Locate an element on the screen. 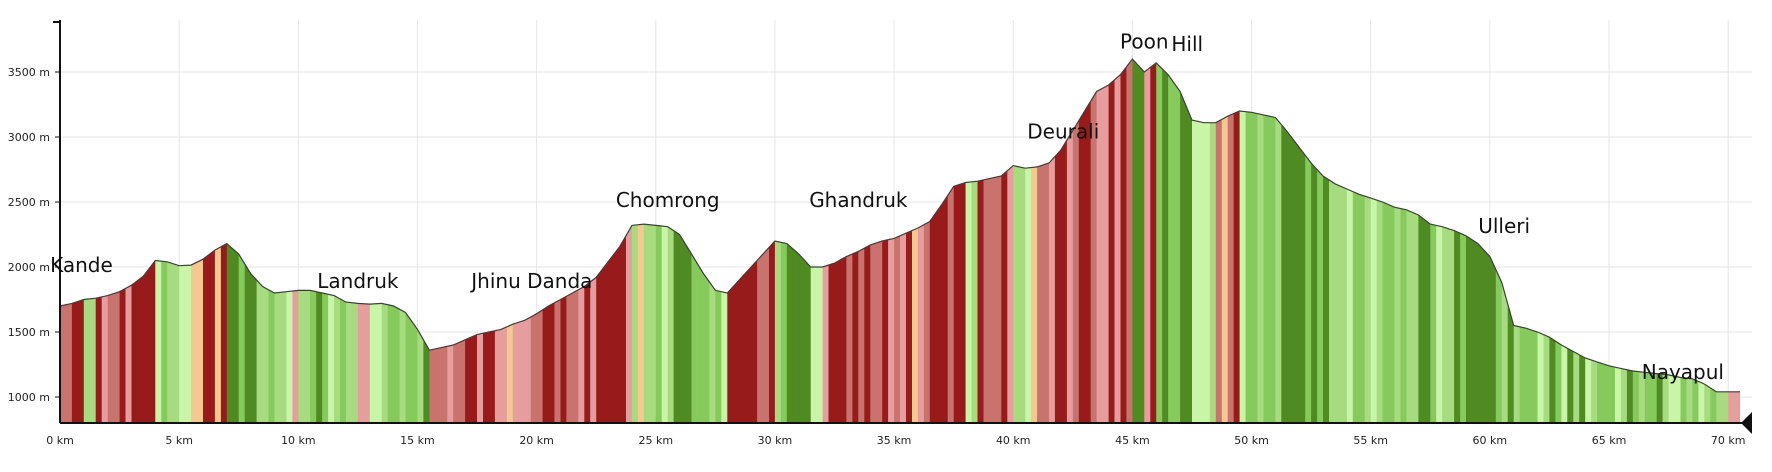 The width and height of the screenshot is (1772, 472). x-tick-label: 40 km is located at coordinates (1013, 440).